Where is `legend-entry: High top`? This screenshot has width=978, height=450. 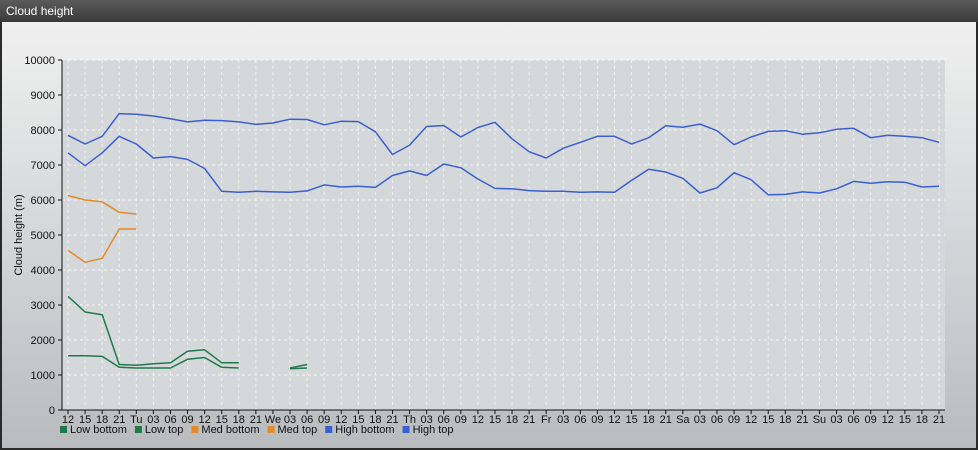
legend-entry: High top is located at coordinates (433, 430).